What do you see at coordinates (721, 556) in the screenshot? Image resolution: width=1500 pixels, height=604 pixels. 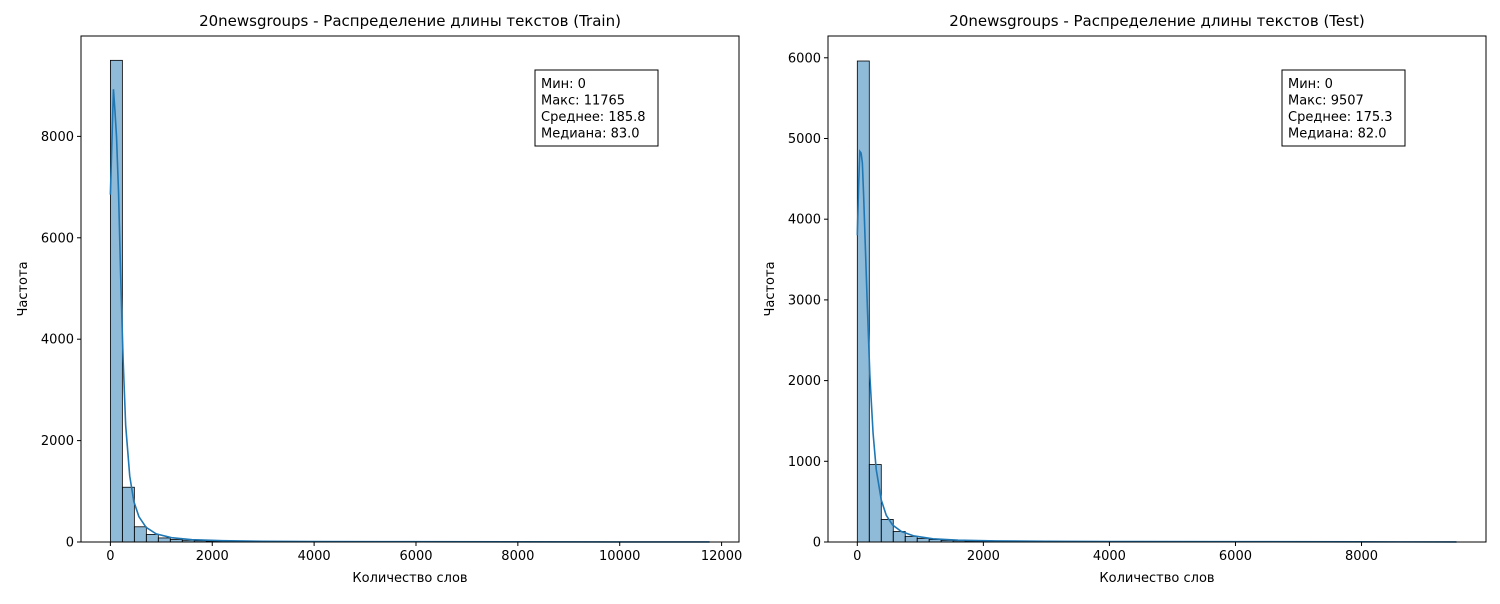 I see `x-tick-label: 12000` at bounding box center [721, 556].